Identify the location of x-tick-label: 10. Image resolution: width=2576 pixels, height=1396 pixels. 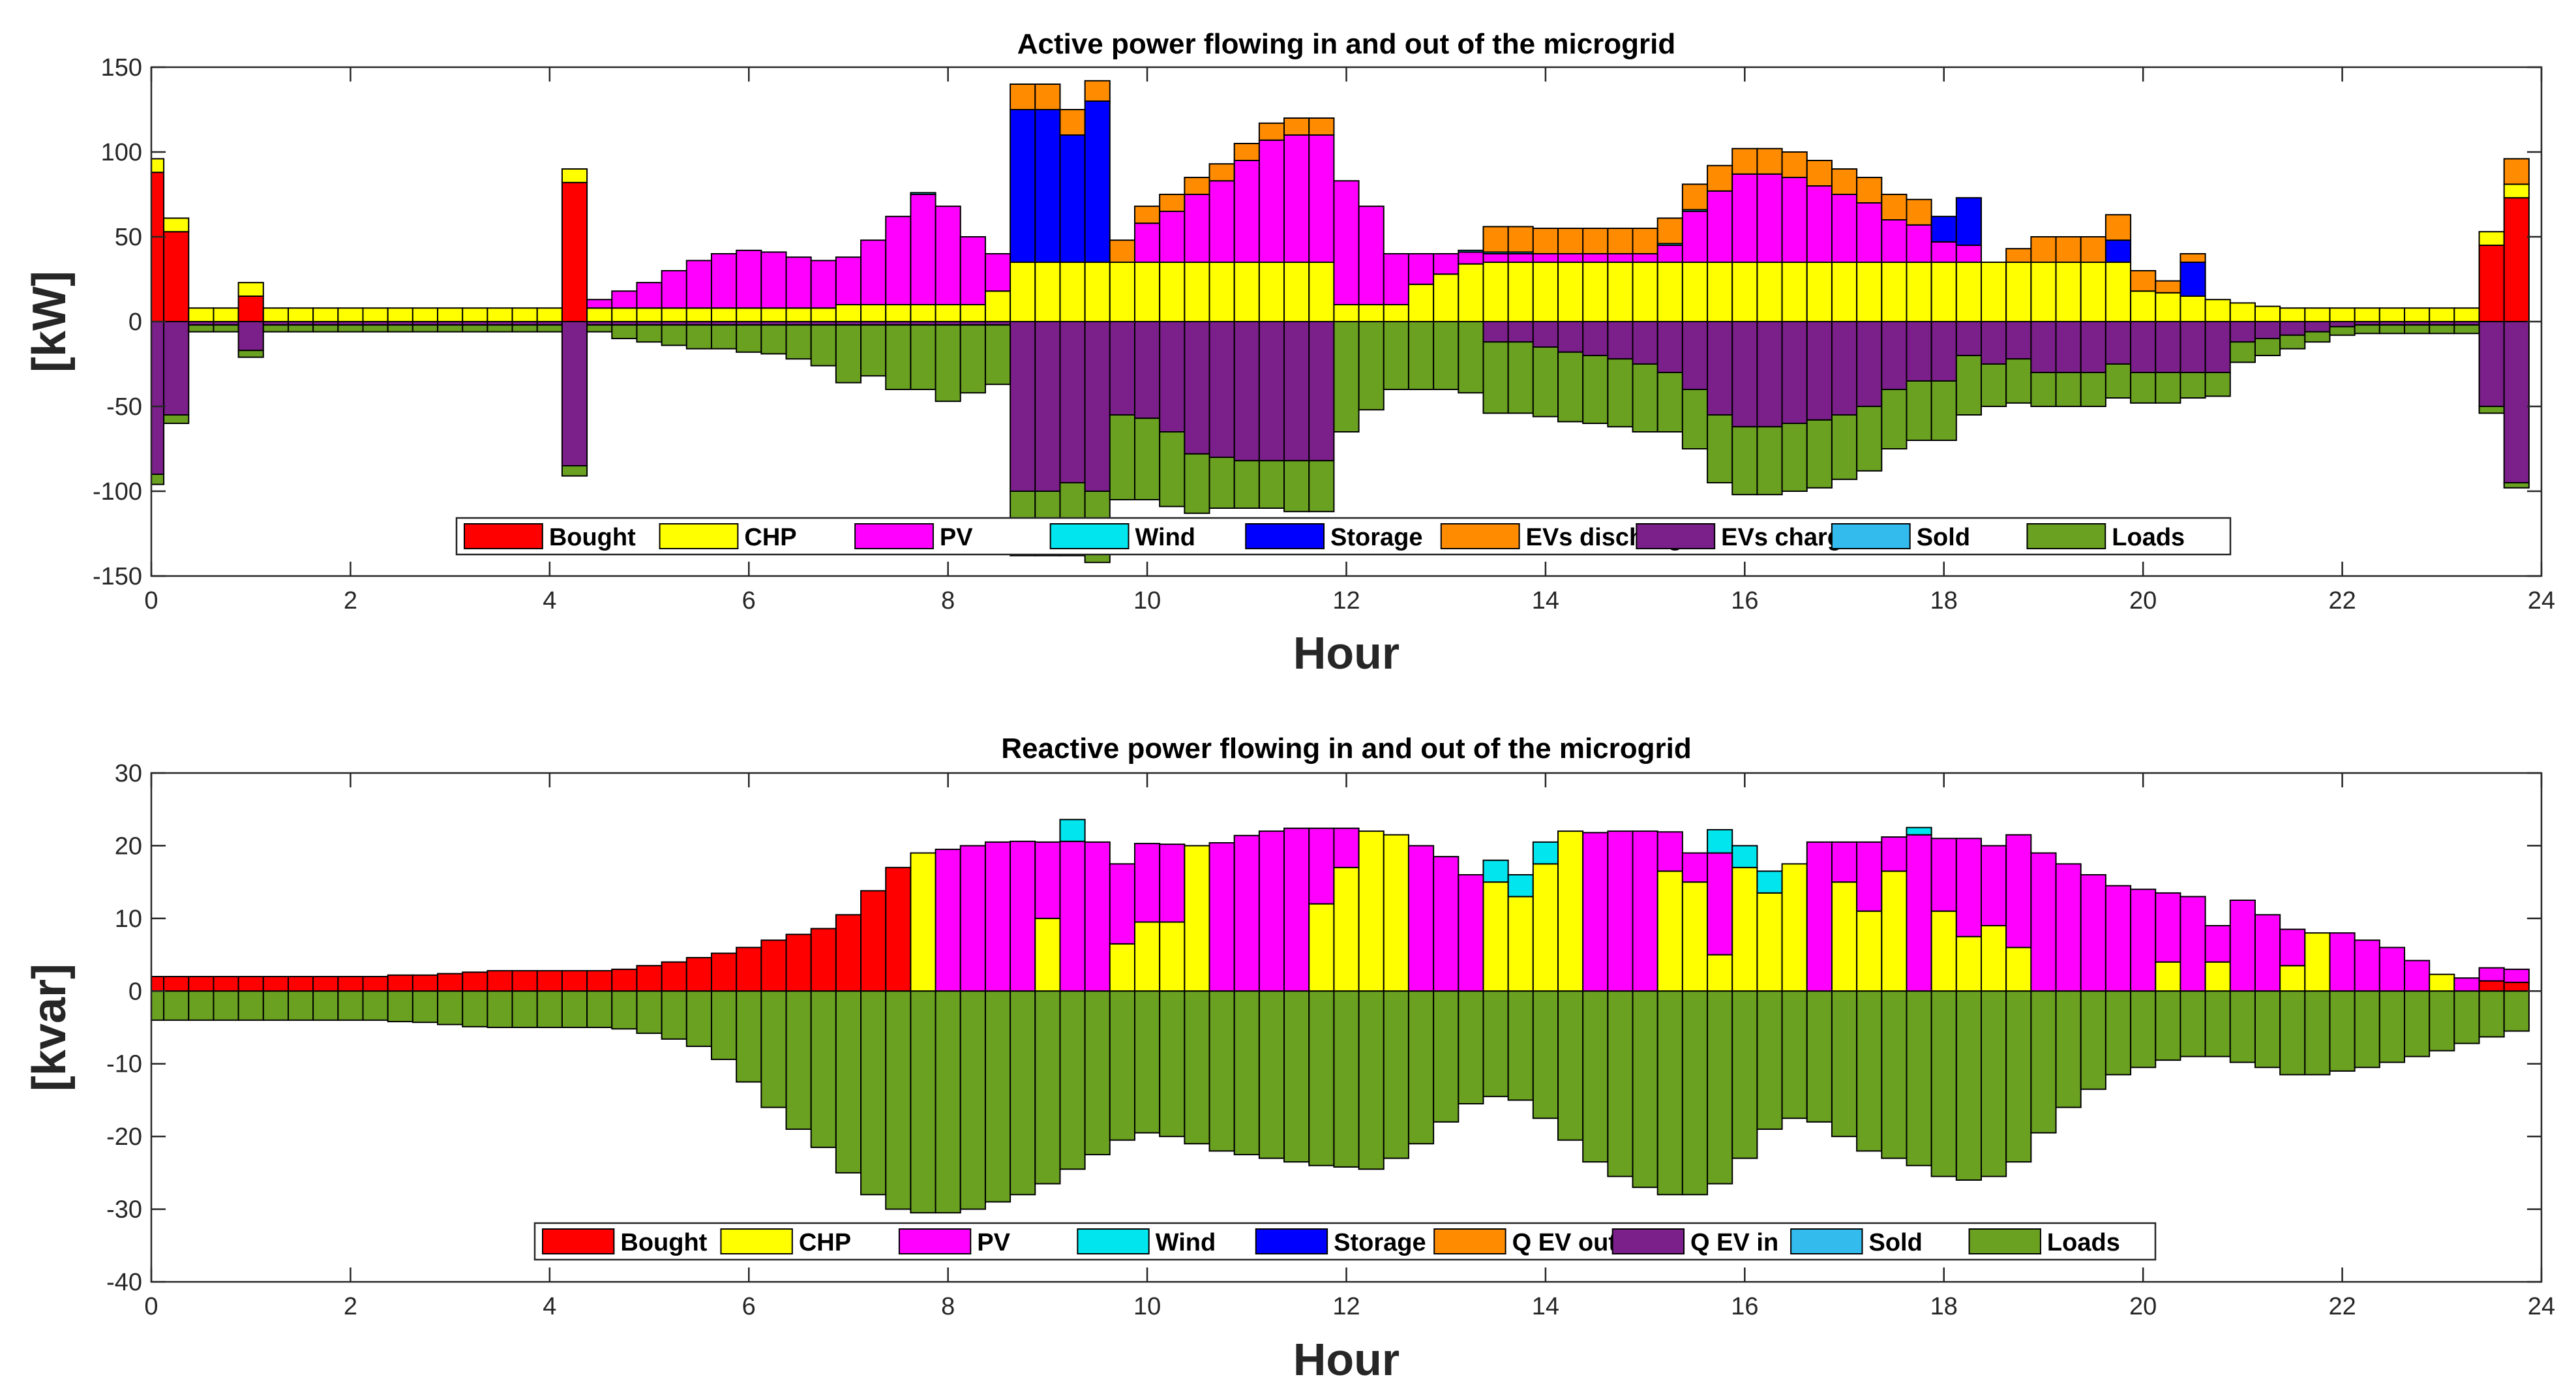
(1147, 1307).